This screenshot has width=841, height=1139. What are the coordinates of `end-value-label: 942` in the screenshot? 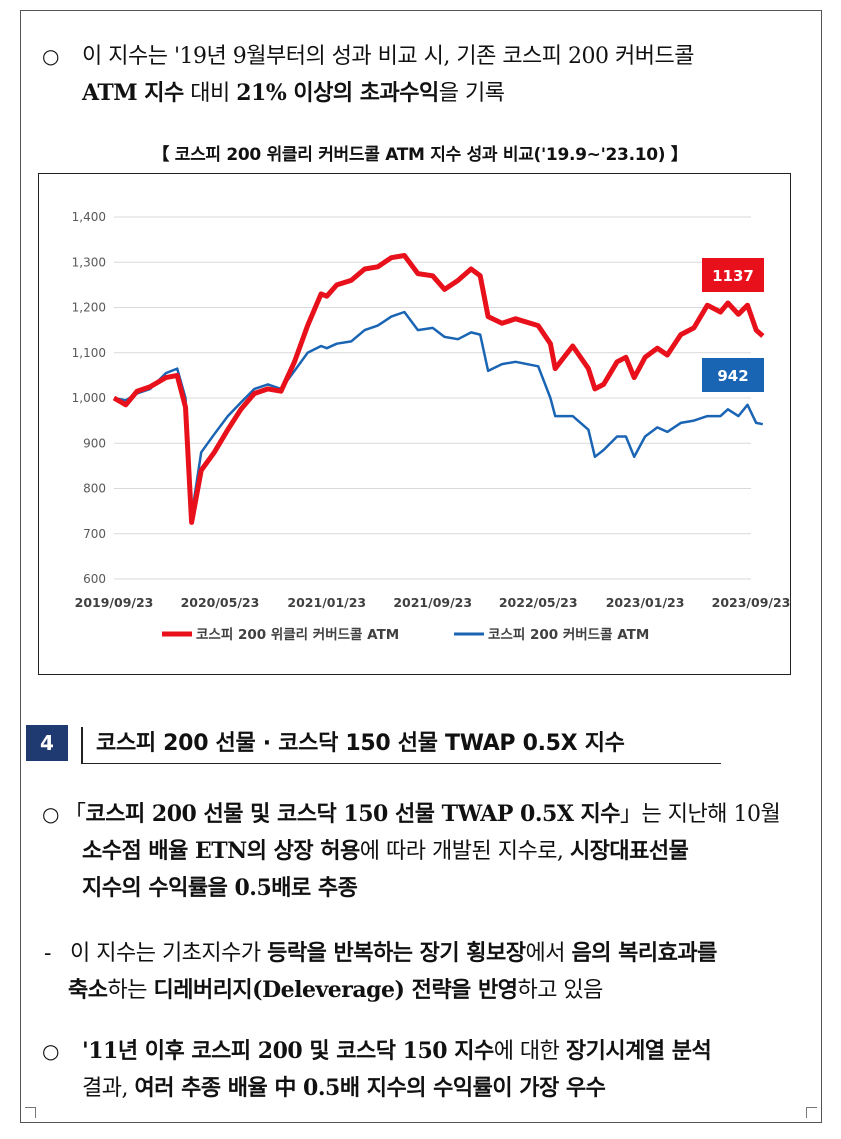 It's located at (732, 376).